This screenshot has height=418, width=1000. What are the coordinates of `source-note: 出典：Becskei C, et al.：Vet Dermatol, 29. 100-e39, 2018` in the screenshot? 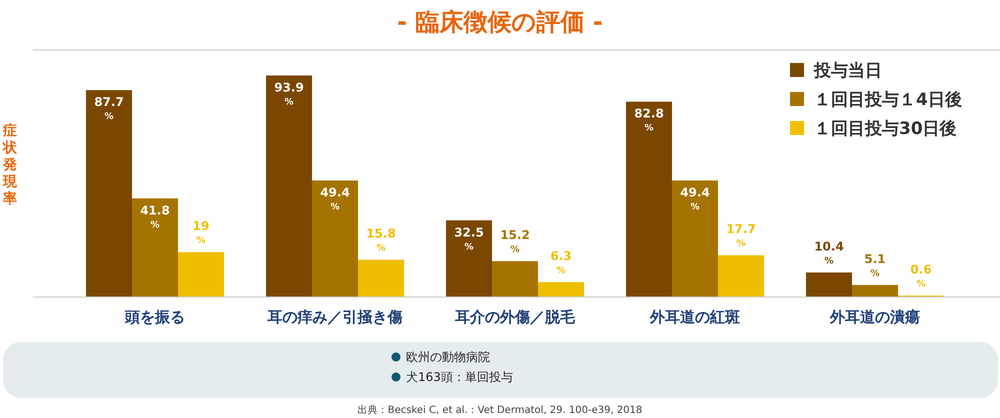 It's located at (500, 410).